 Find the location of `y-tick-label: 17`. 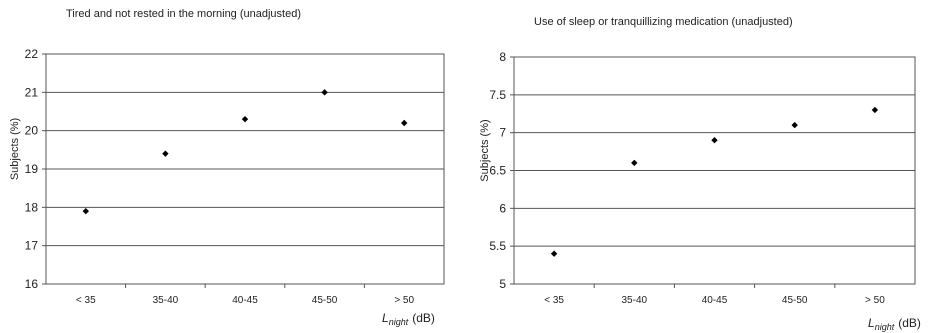

y-tick-label: 17 is located at coordinates (32, 246).